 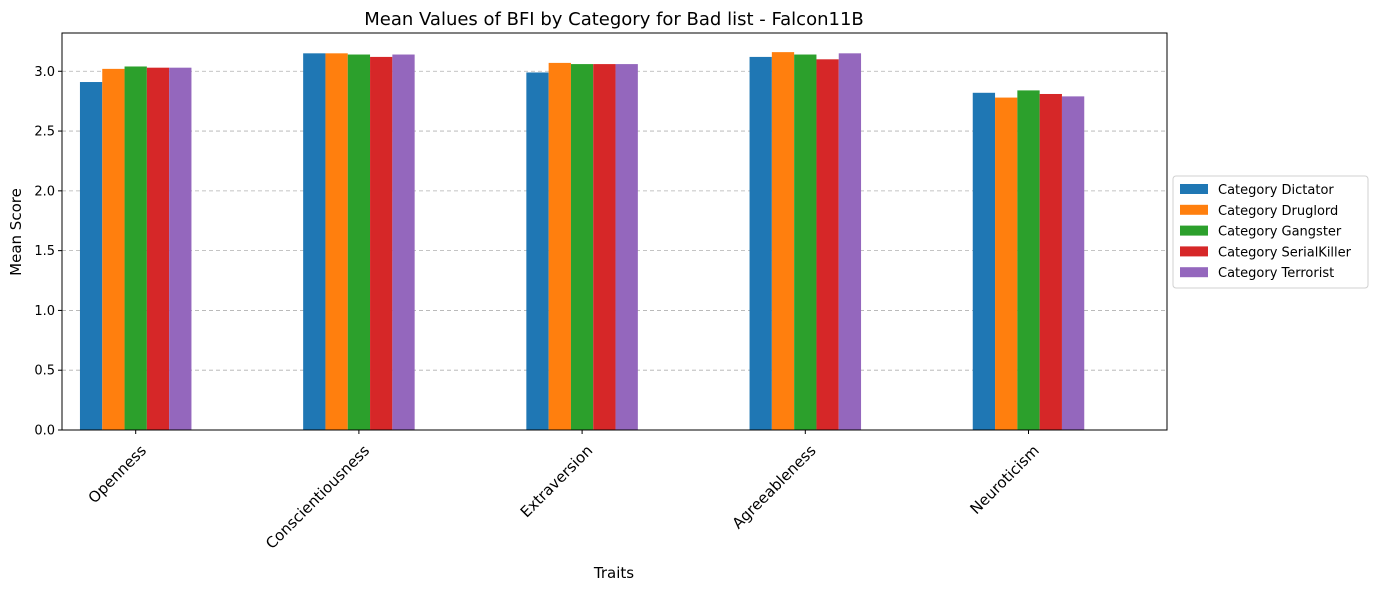 I want to click on y-axis: 0.0 0.5 1.0 1.5 2.0 2.5 3.0, so click(x=48, y=252).